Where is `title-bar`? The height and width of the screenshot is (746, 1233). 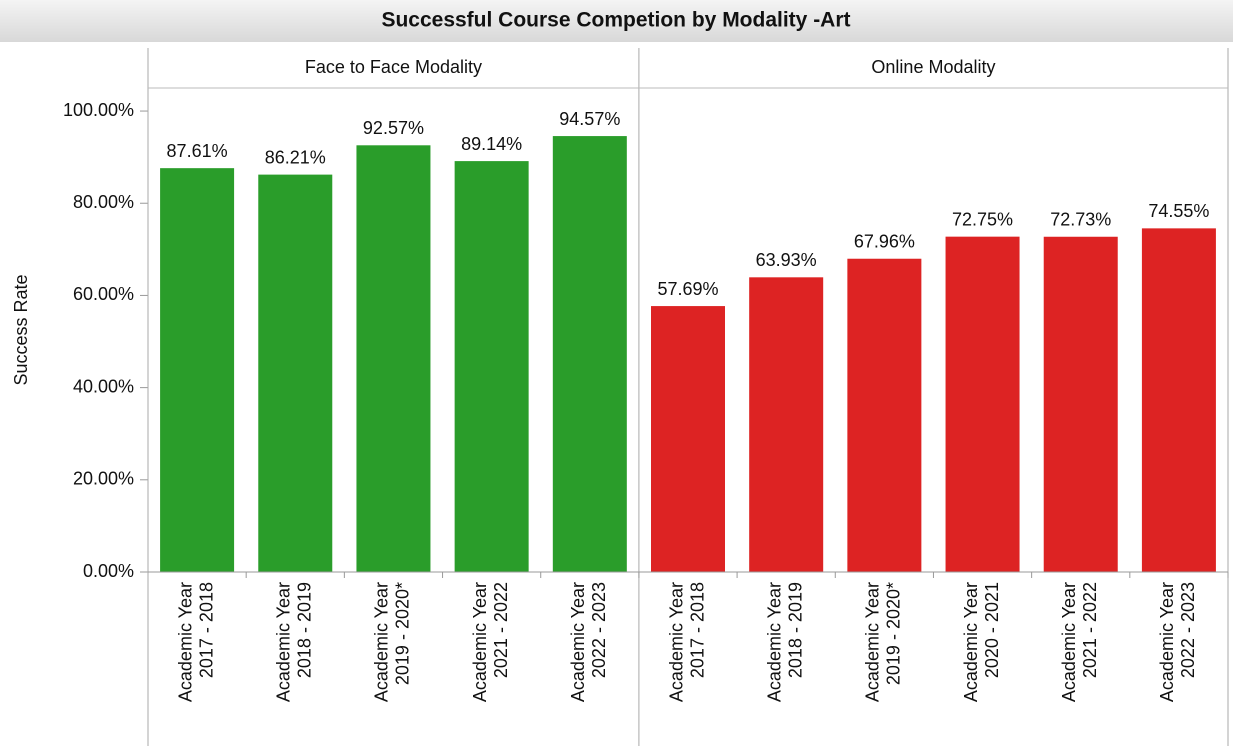
title-bar is located at coordinates (616, 21).